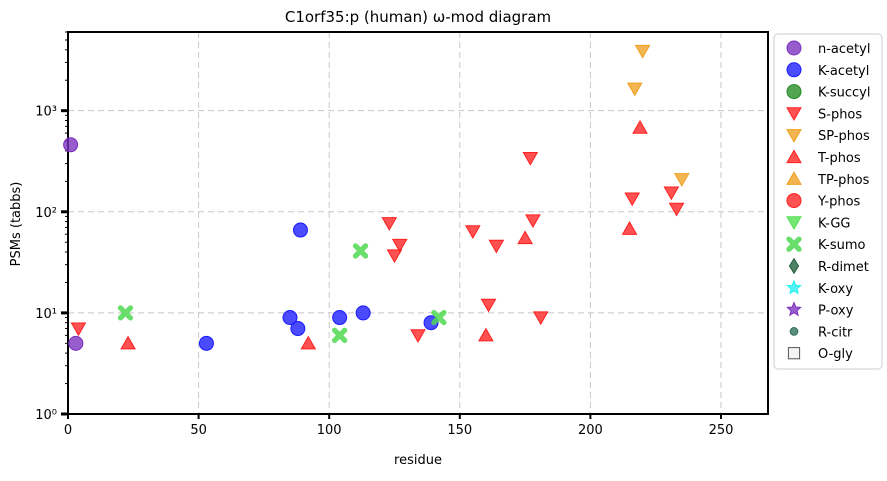 The image size is (887, 481). I want to click on legend-label-r-citr: R-citr, so click(835, 332).